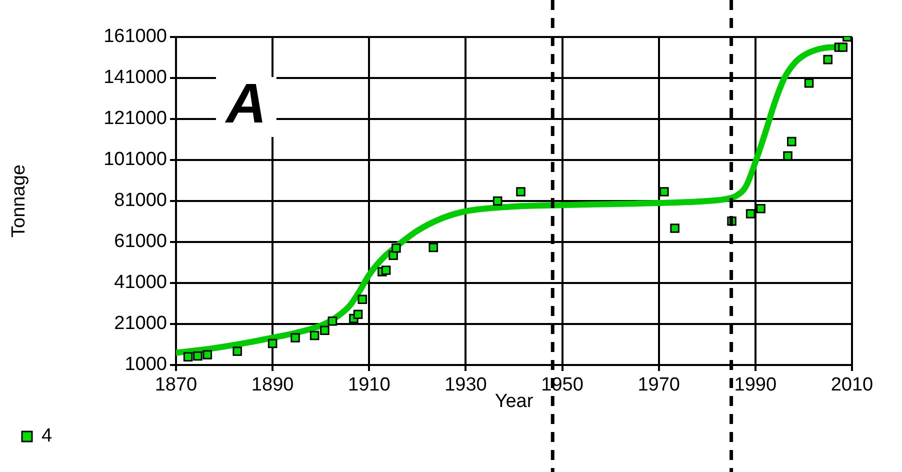  Describe the element at coordinates (755, 385) in the screenshot. I see `x-tick-label: 1990` at that location.